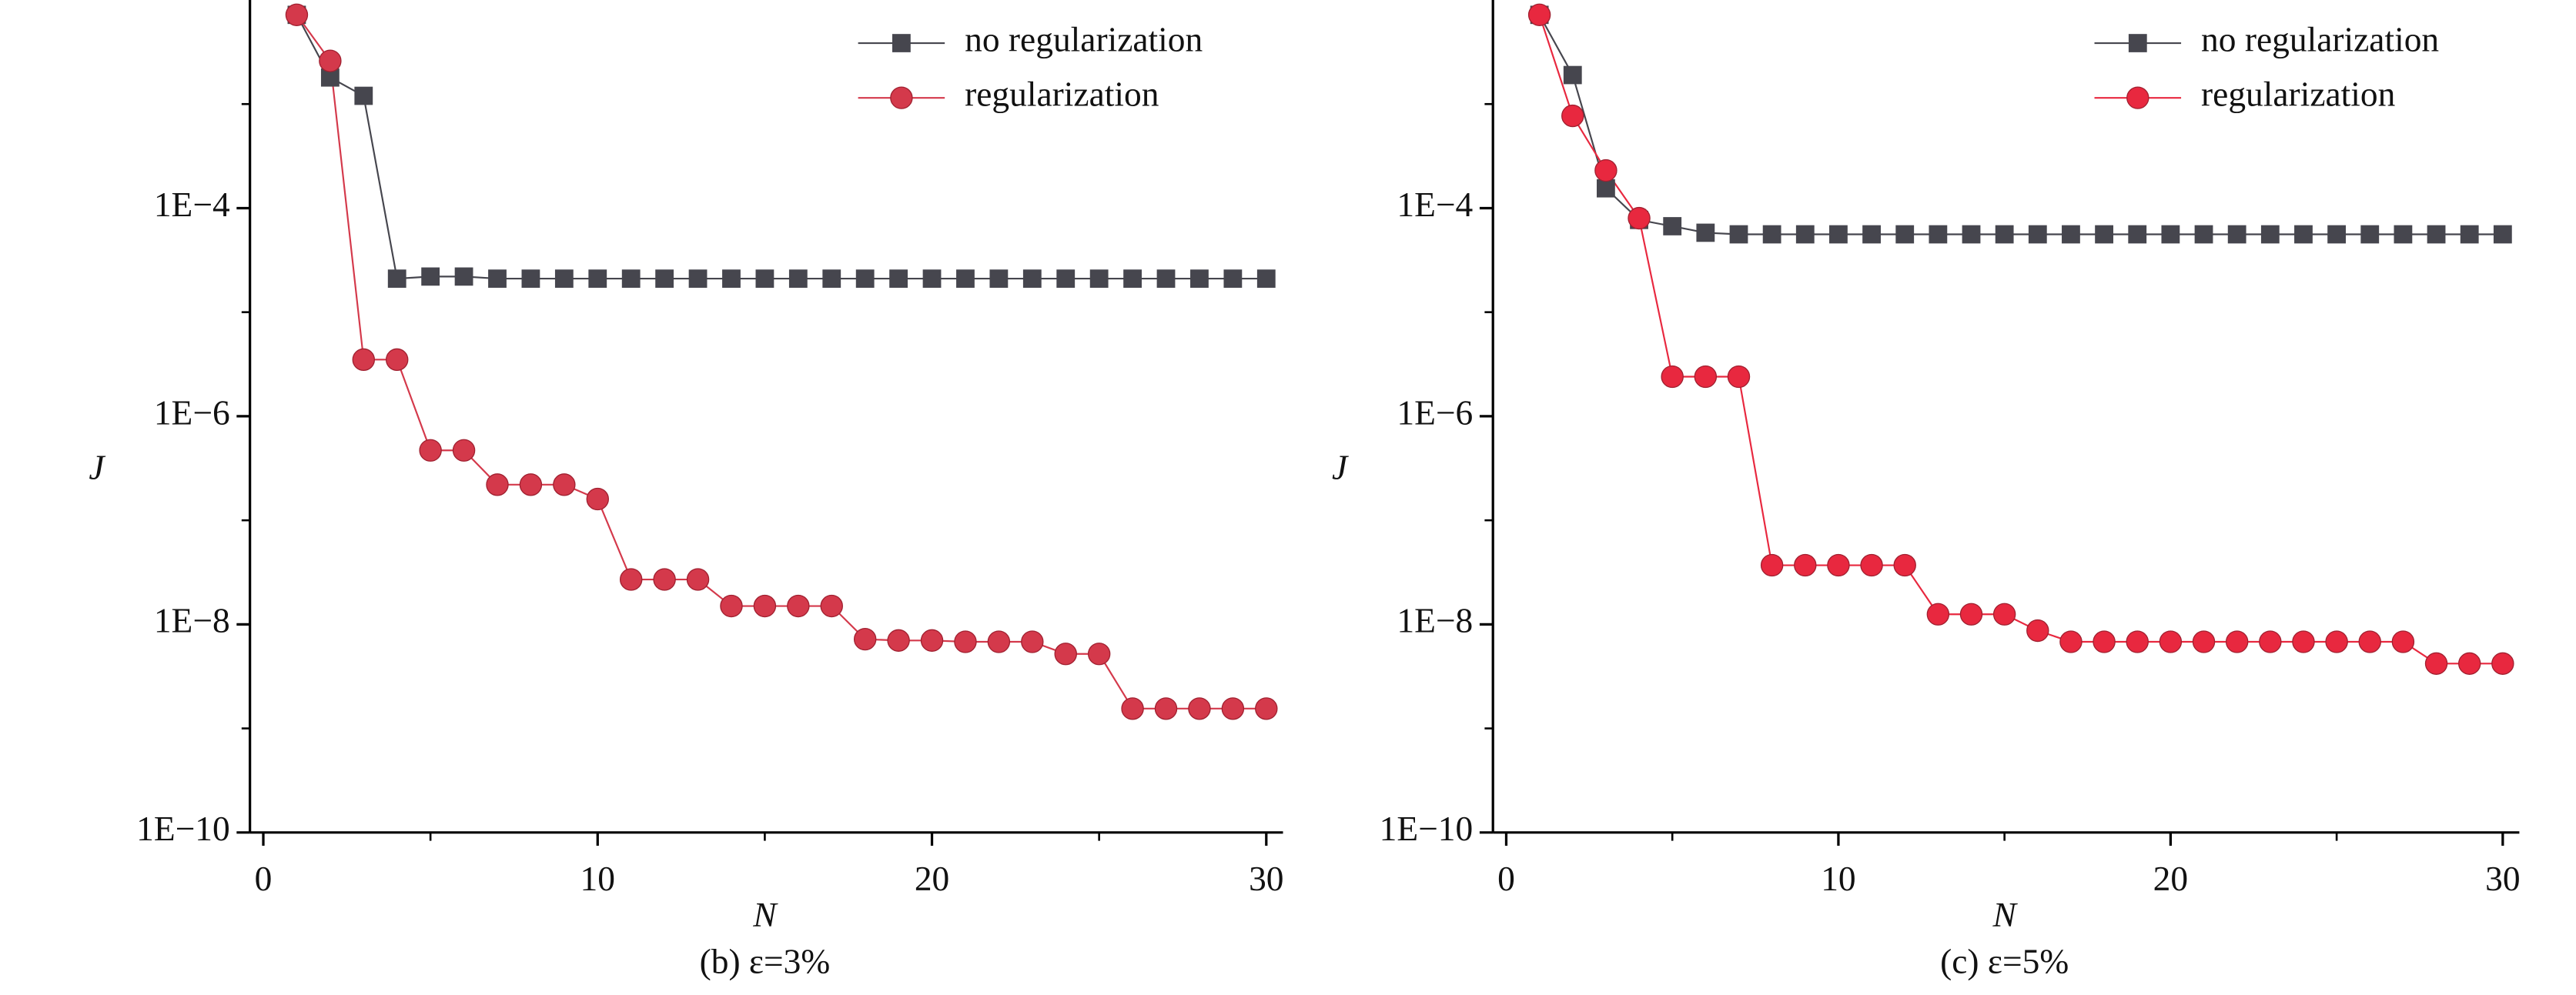  What do you see at coordinates (183, 829) in the screenshot?
I see `y-tick-label: 1E−10` at bounding box center [183, 829].